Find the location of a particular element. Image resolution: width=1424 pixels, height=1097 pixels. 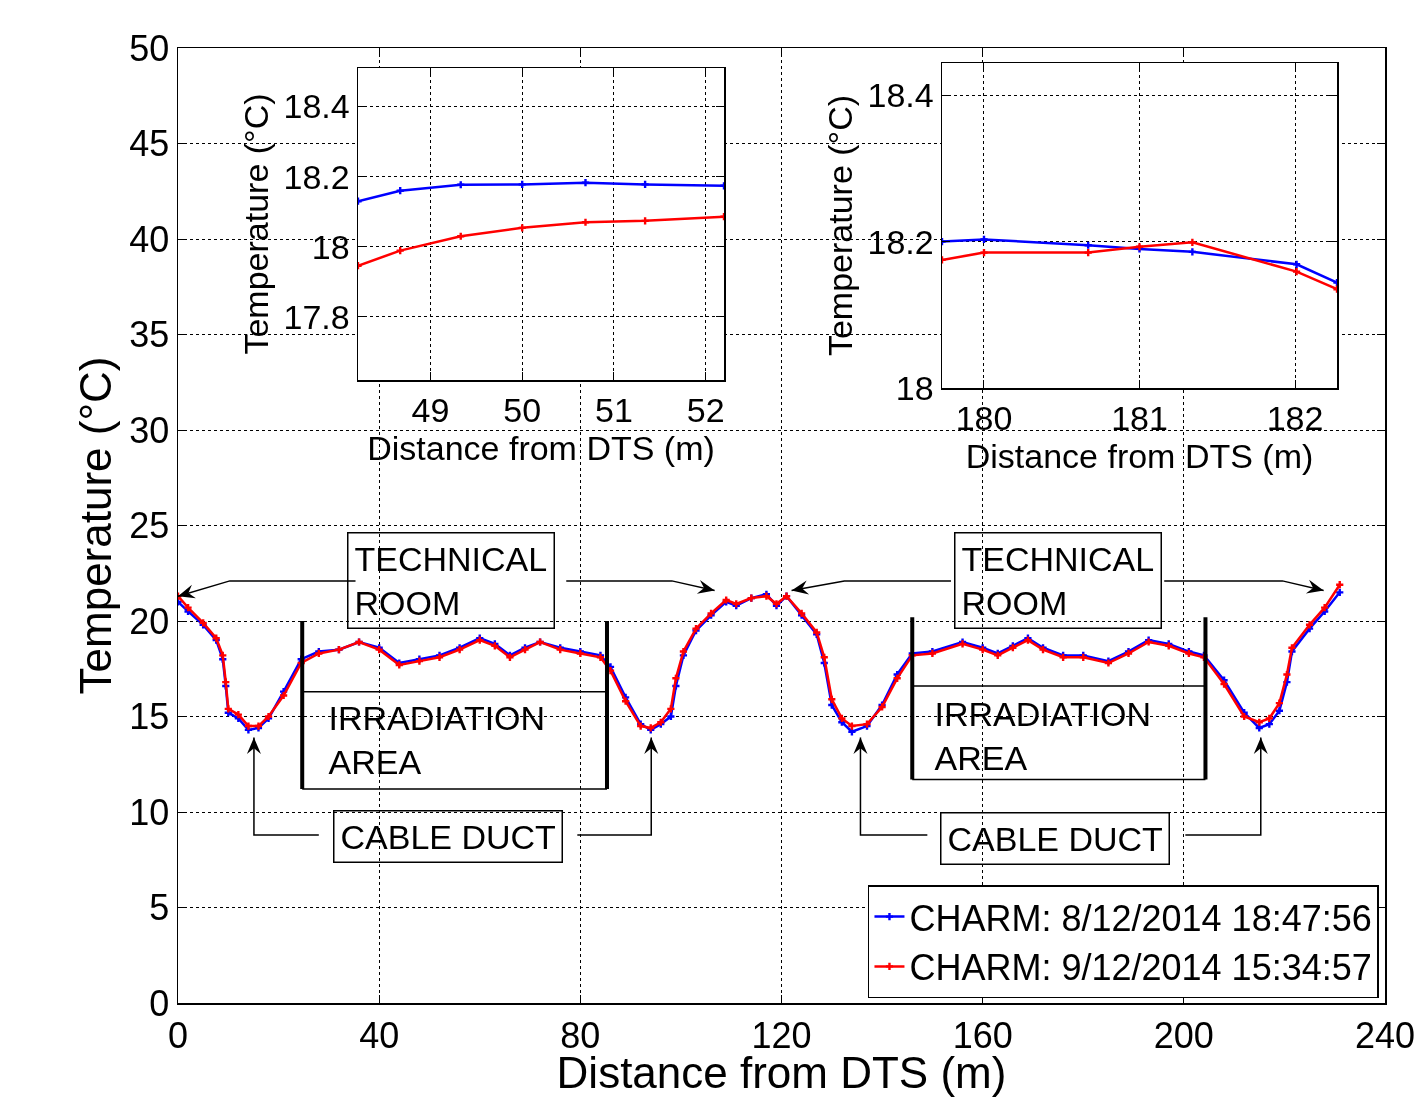

y-tick-label: 45 is located at coordinates (149, 144).